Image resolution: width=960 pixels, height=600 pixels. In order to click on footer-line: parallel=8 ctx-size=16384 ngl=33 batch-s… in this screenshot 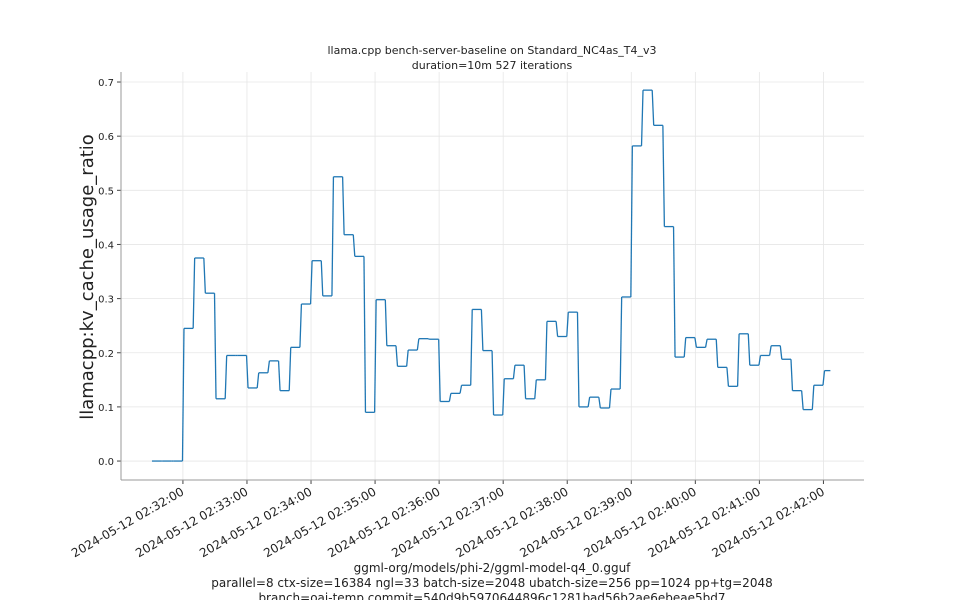, I will do `click(491, 583)`.